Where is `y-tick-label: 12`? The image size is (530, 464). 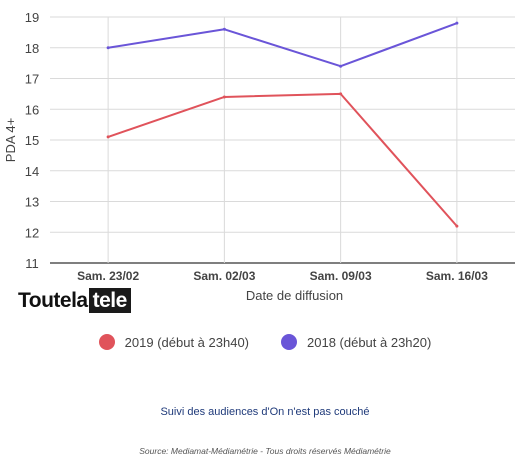
y-tick-label: 12 is located at coordinates (32, 232).